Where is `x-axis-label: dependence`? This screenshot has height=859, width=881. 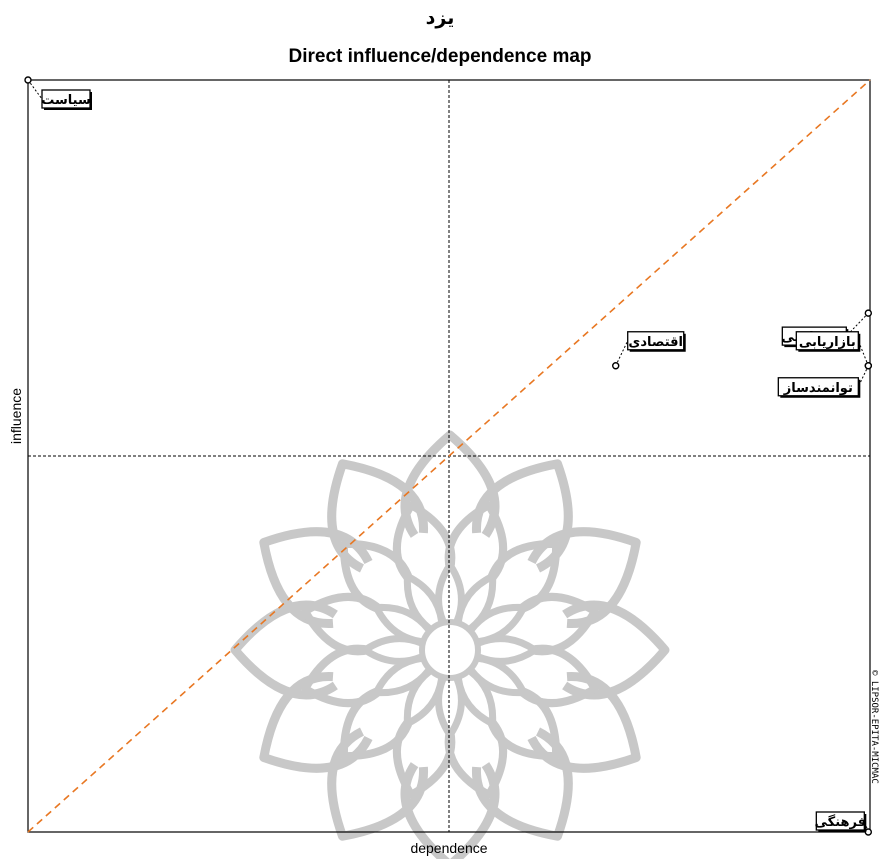
x-axis-label: dependence is located at coordinates (448, 848).